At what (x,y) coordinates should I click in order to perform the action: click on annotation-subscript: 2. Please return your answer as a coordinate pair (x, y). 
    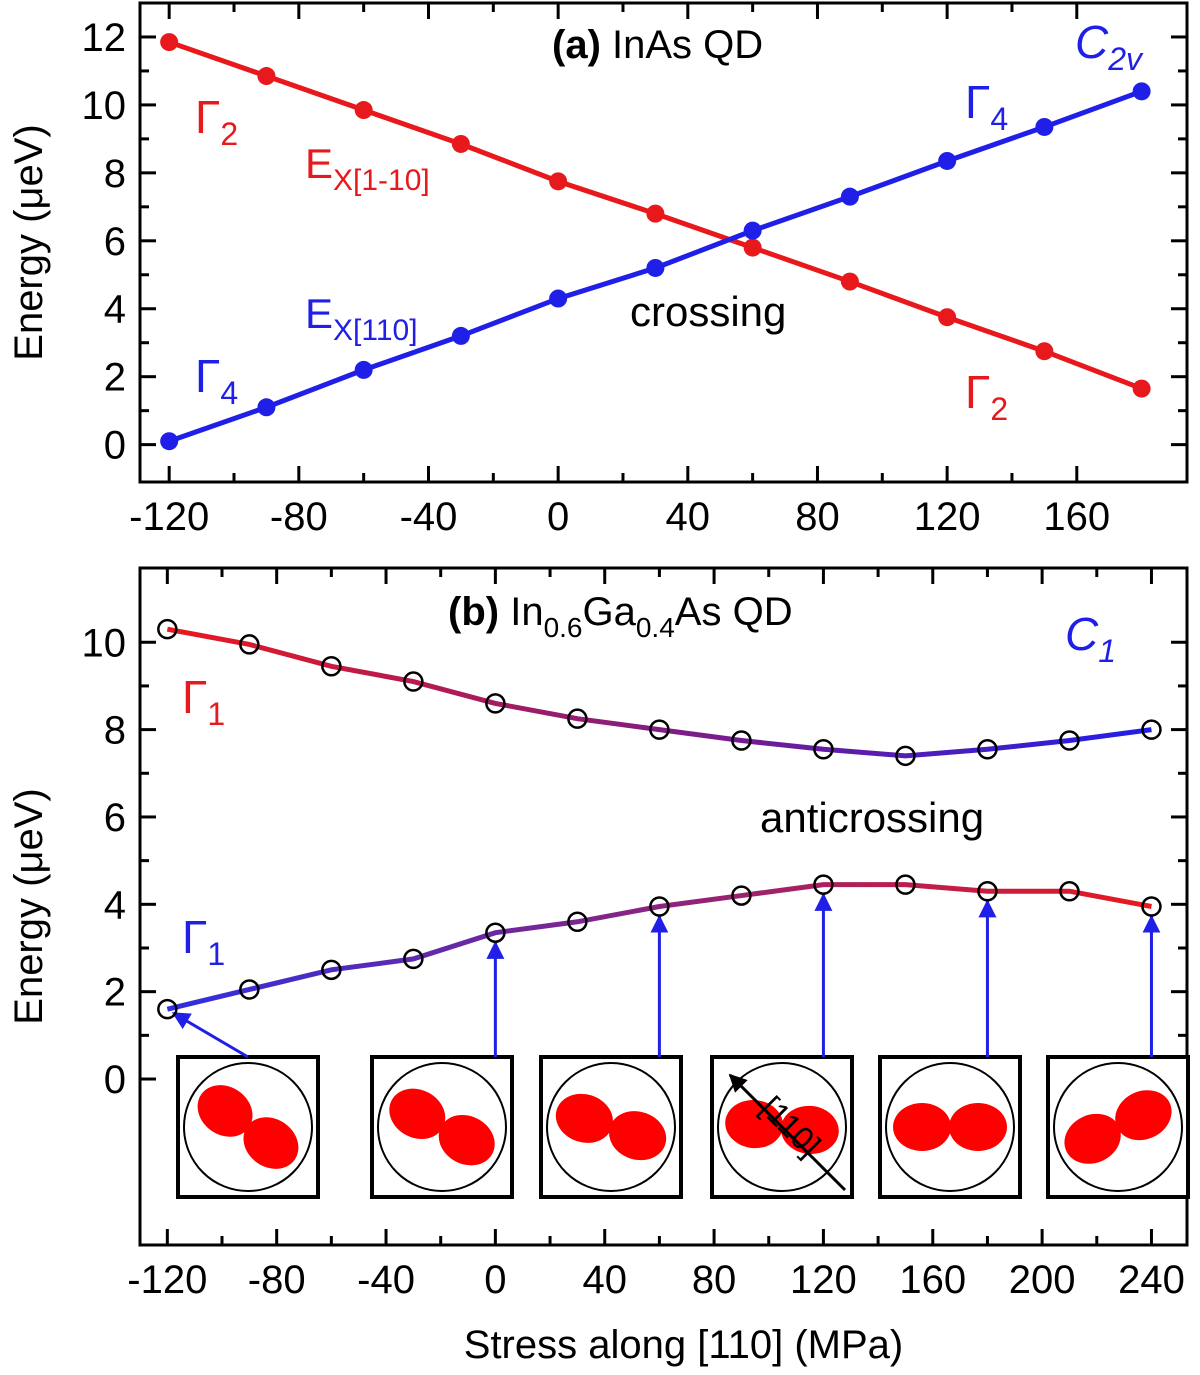
    Looking at the image, I should click on (999, 409).